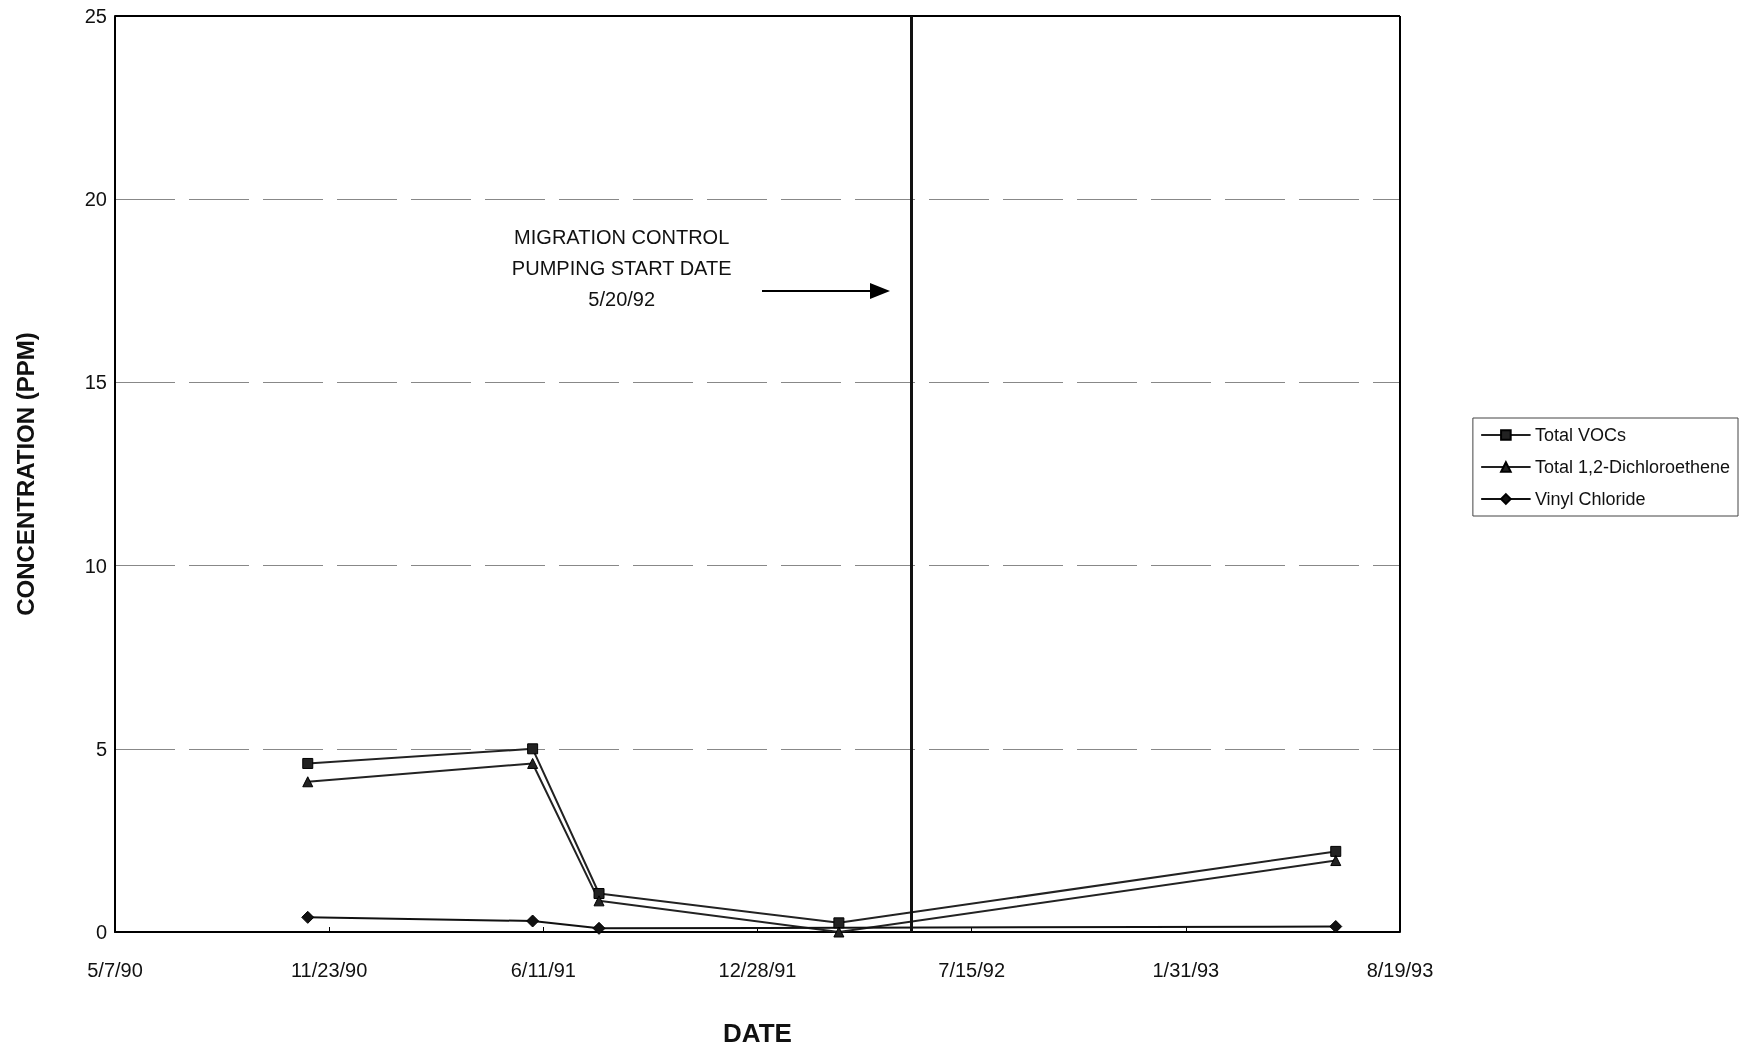  Describe the element at coordinates (101, 748) in the screenshot. I see `y-tick-label: 5` at that location.